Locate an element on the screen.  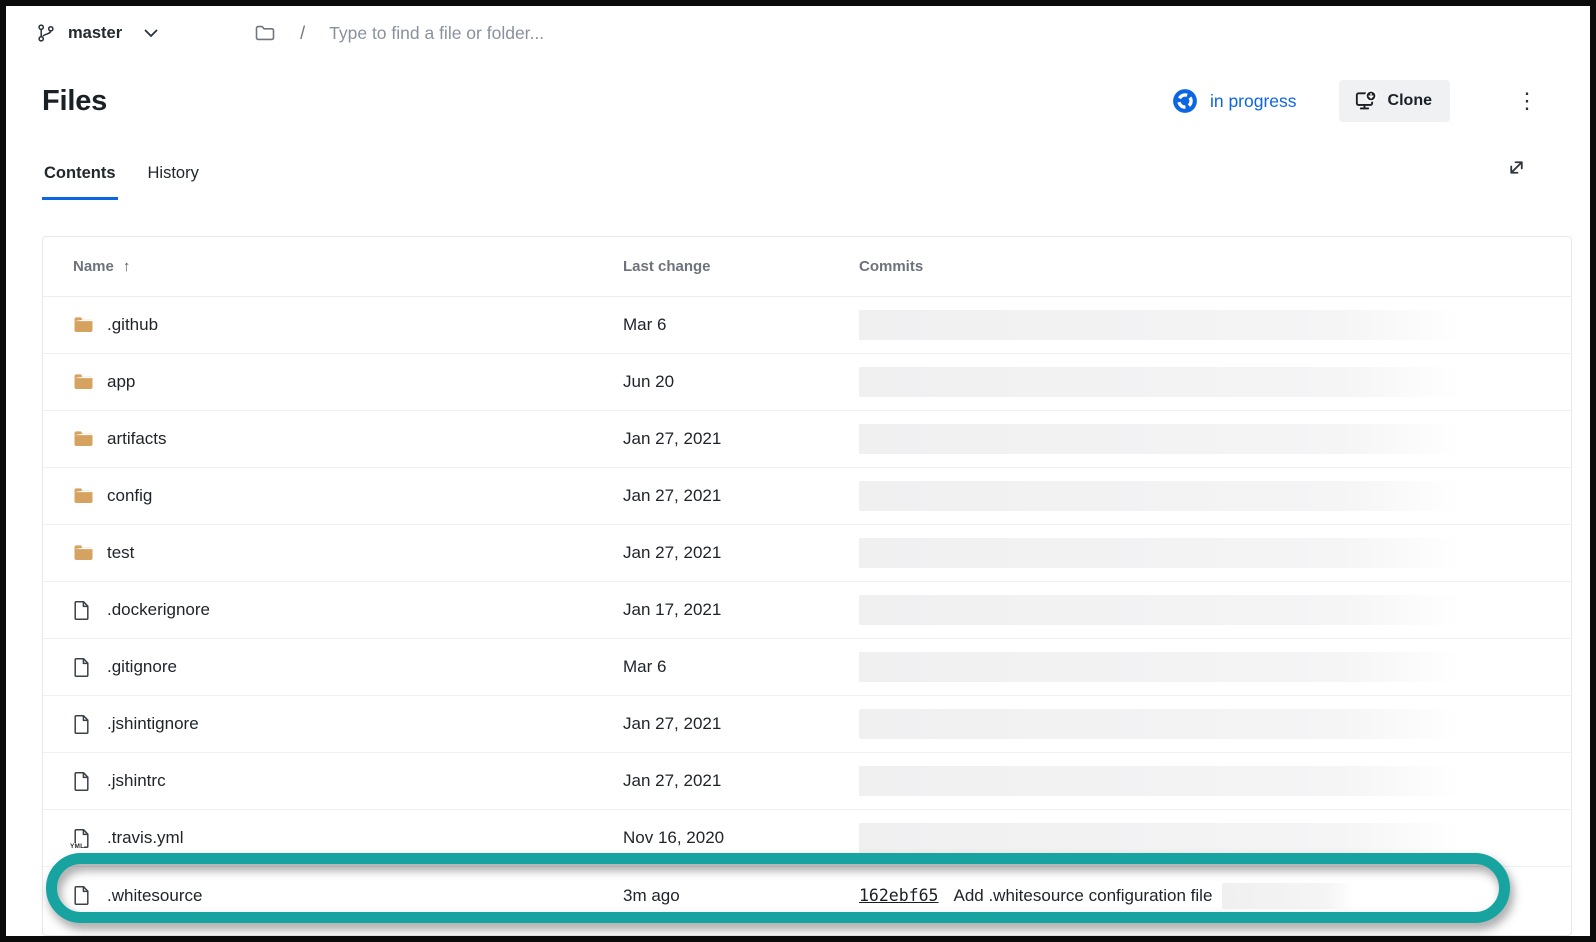
column-header-commits: Commits is located at coordinates (891, 266).